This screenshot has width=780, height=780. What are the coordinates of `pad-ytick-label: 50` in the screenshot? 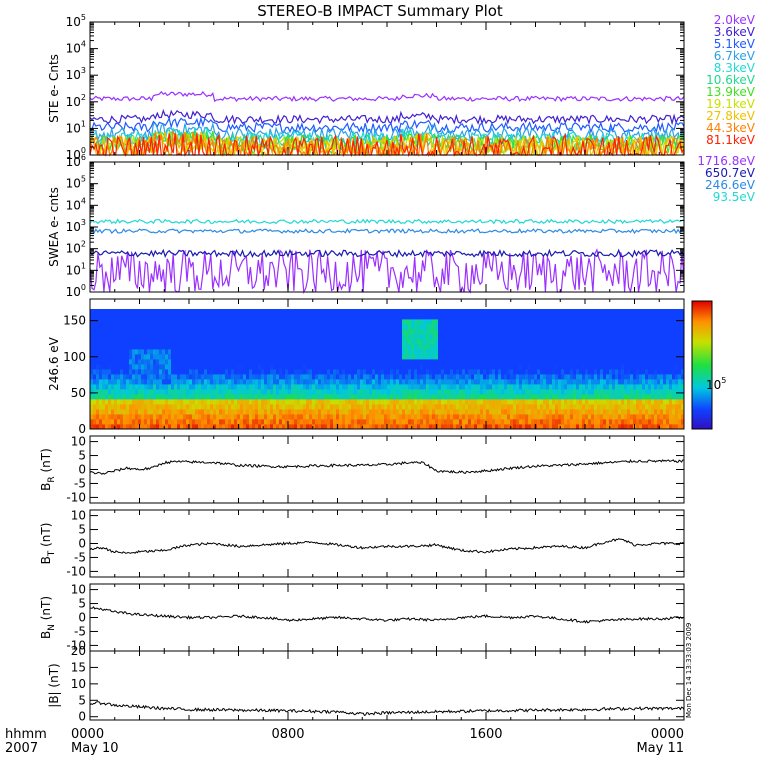 It's located at (78, 393).